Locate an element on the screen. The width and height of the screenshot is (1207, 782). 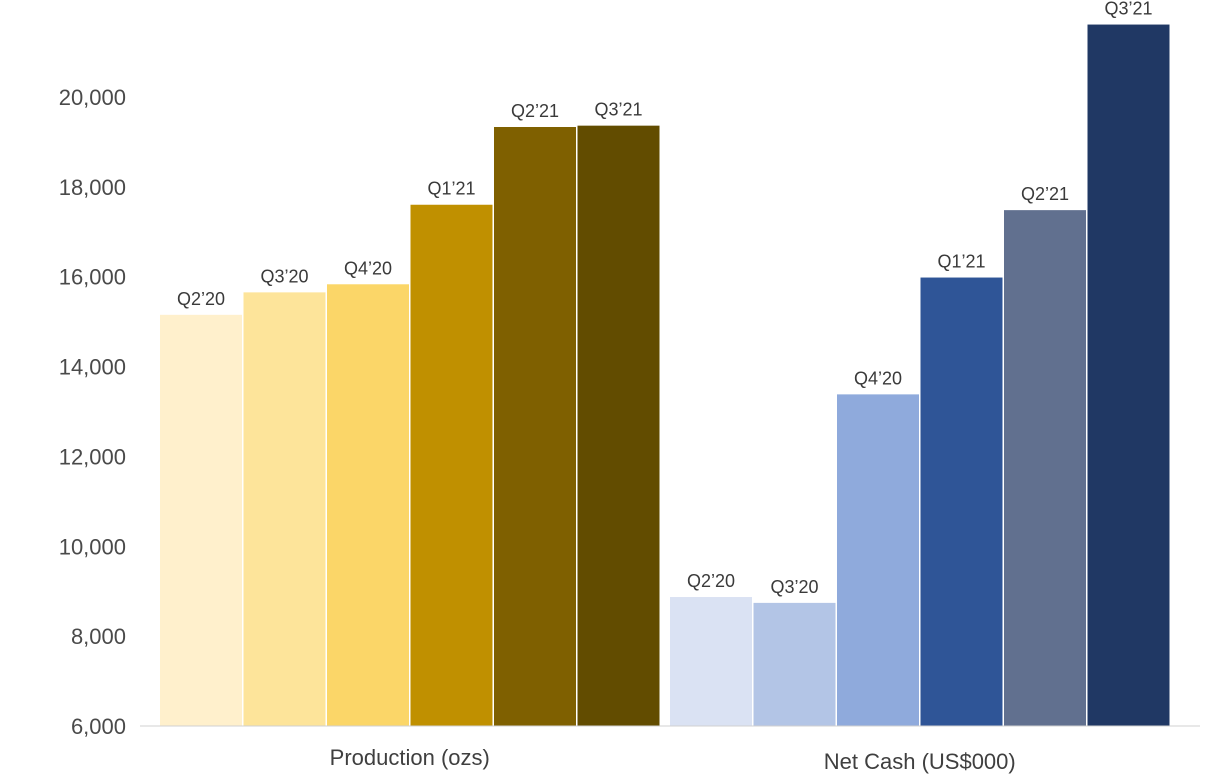
y-tick-label: 18,000 is located at coordinates (92, 187).